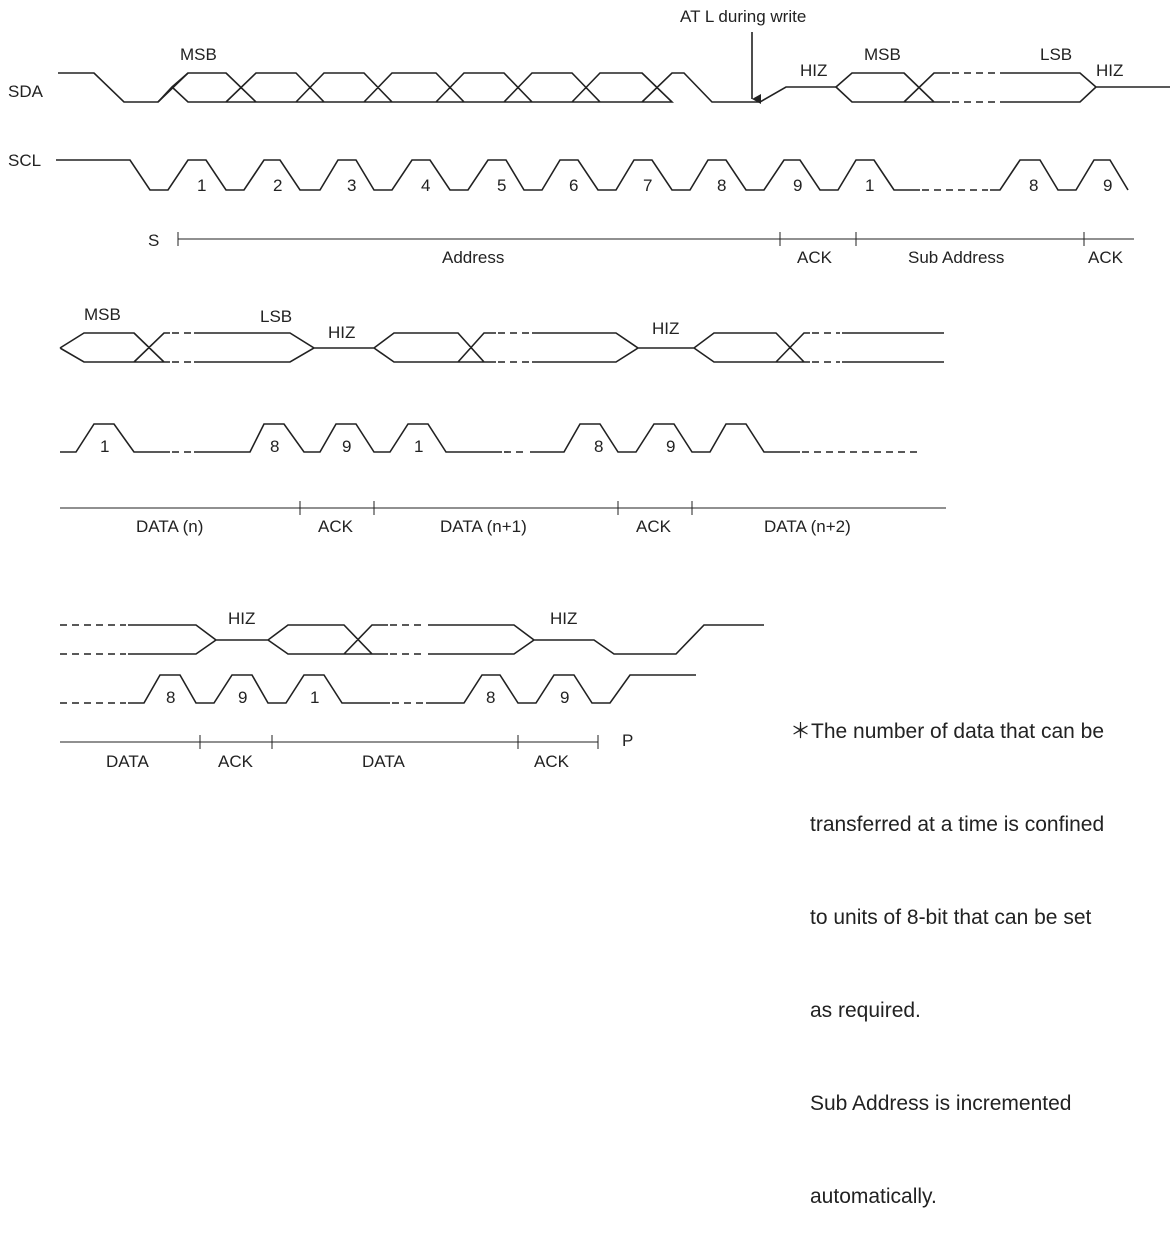  What do you see at coordinates (813, 70) in the screenshot?
I see `sda-row1-hiz-label: HIZ` at bounding box center [813, 70].